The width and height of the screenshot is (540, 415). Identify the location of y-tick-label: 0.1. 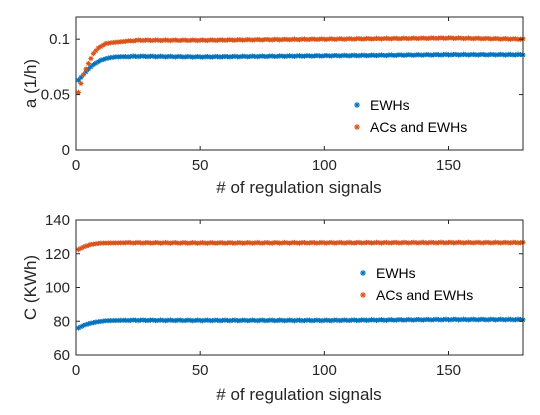
(59, 39).